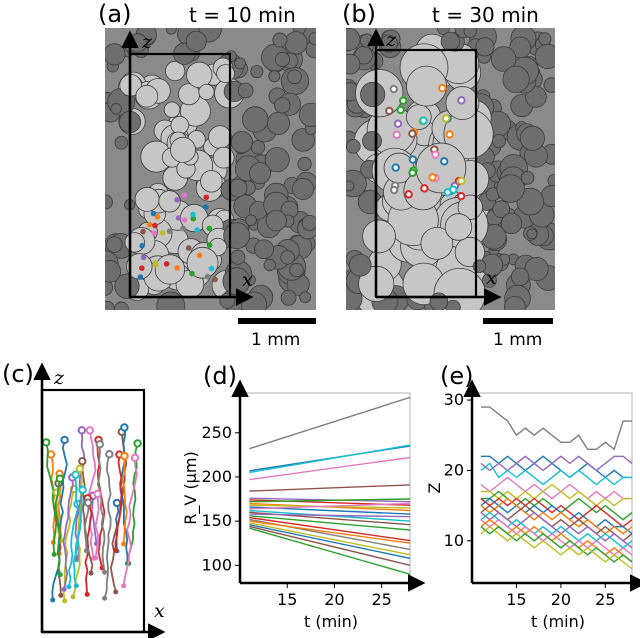 The height and width of the screenshot is (638, 640). Describe the element at coordinates (331, 621) in the screenshot. I see `x-axis-label: t (min)` at that location.